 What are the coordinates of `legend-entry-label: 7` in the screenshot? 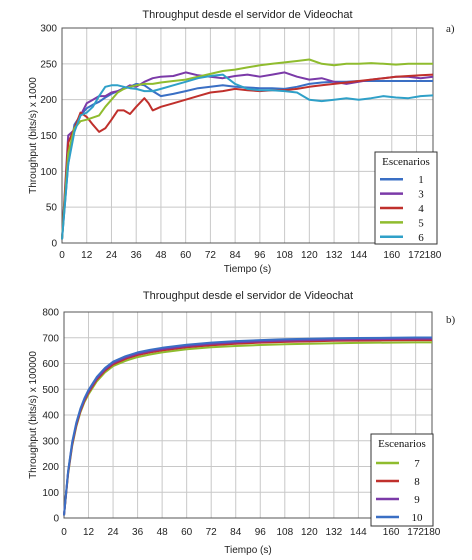 It's located at (417, 464).